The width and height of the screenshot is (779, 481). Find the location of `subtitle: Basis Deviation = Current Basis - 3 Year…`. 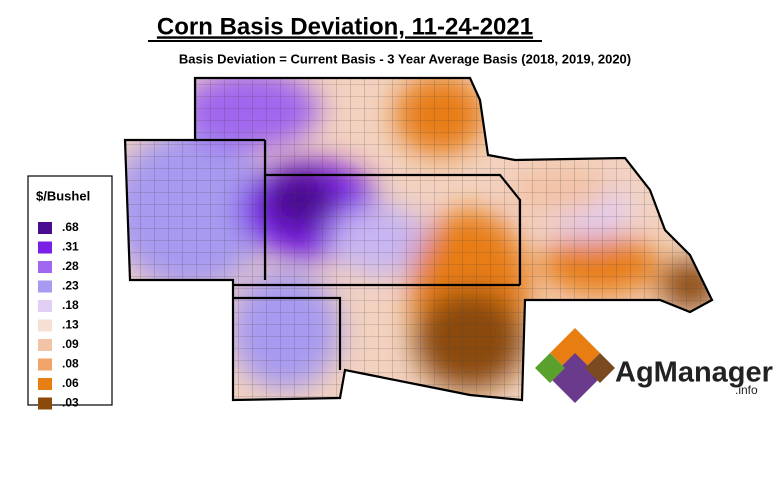

subtitle: Basis Deviation = Current Basis - 3 Year… is located at coordinates (405, 58).